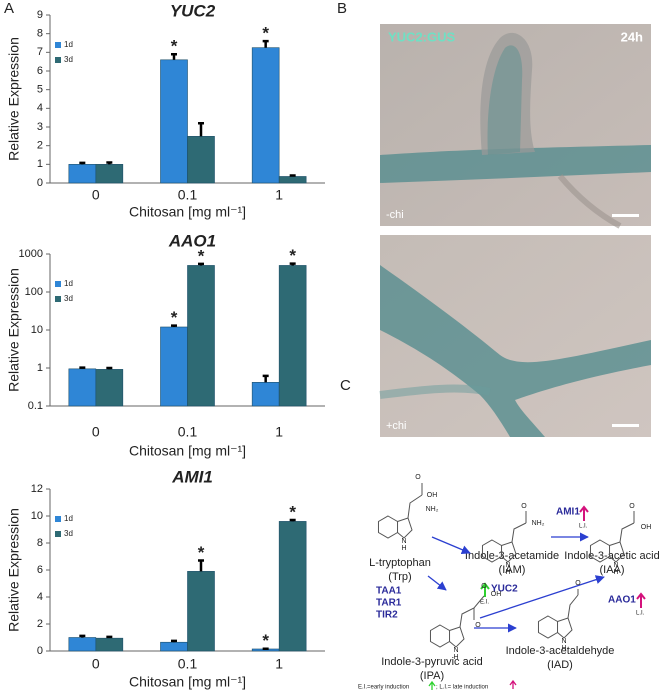 The height and width of the screenshot is (692, 660). Describe the element at coordinates (515, 126) in the screenshot. I see `micrograph: YUC2:GUS 24h -chi` at that location.